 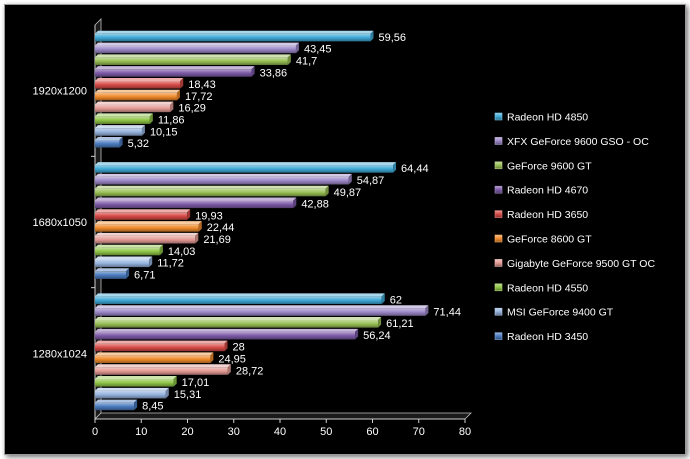 I want to click on legend-item: Radeon HD 3450, so click(x=541, y=337).